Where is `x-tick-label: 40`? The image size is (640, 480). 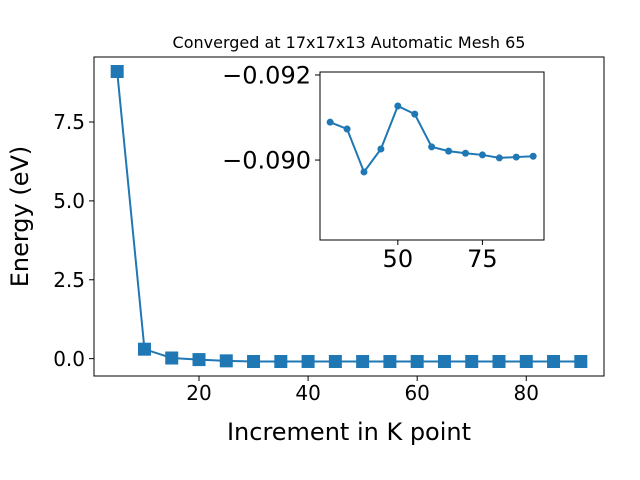 x-tick-label: 40 is located at coordinates (307, 393).